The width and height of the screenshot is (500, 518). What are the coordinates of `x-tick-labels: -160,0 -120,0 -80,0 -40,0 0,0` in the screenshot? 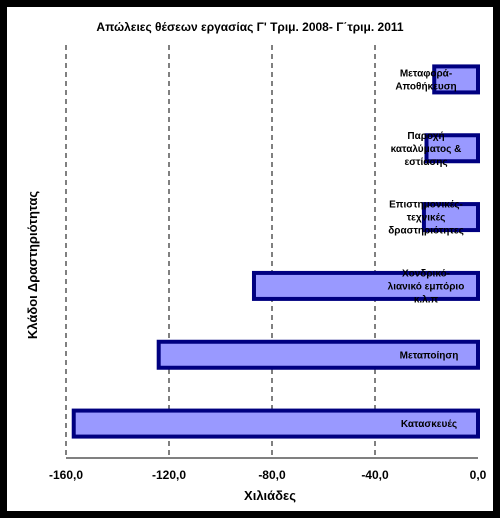 It's located at (268, 475).